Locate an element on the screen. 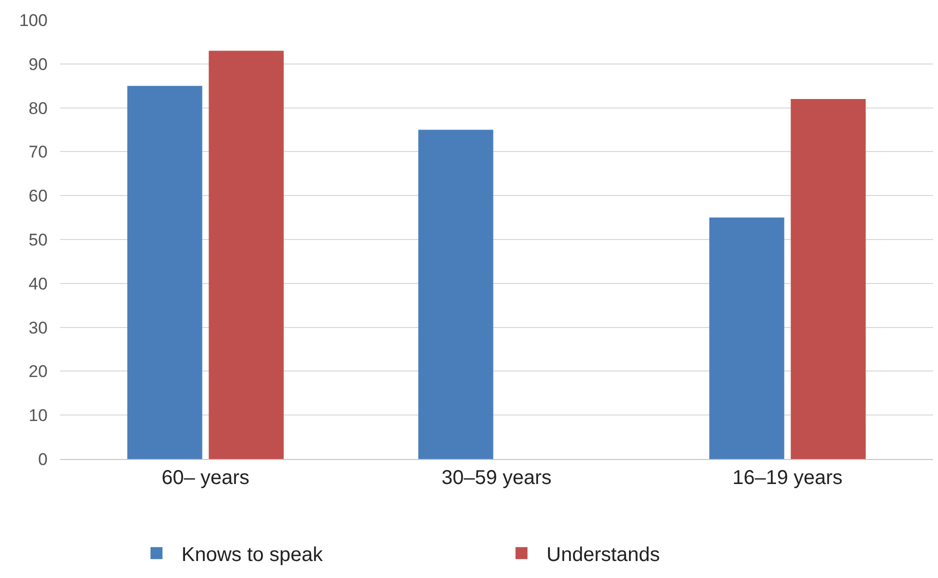 Image resolution: width=938 pixels, height=578 pixels. y-tick-label: 40 is located at coordinates (38, 284).